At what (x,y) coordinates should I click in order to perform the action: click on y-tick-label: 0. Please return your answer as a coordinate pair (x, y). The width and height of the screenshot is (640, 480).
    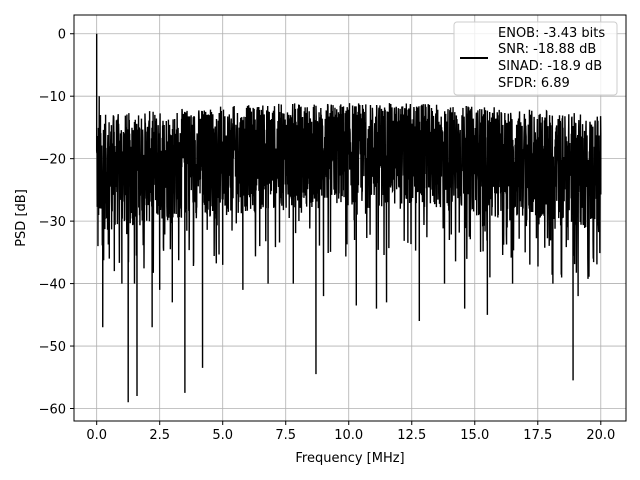
    Looking at the image, I should click on (62, 35).